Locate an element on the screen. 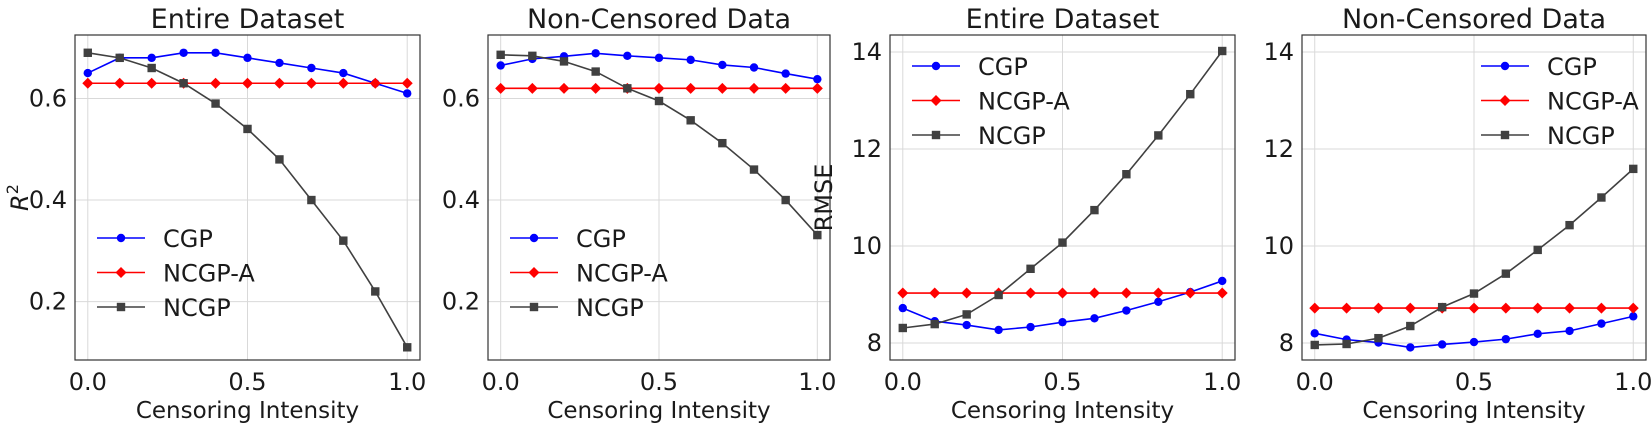  y-tick-label: 0.2 is located at coordinates (461, 302).